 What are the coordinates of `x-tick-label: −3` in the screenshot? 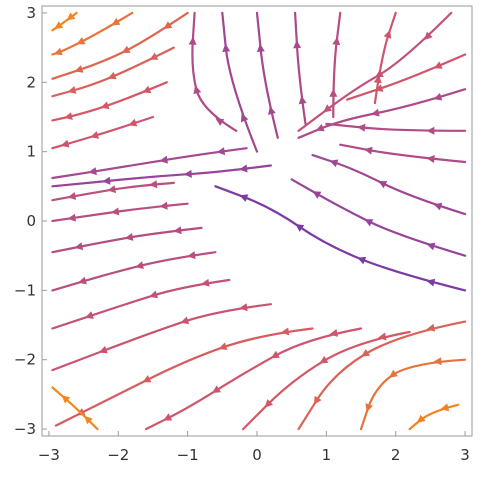 It's located at (49, 455).